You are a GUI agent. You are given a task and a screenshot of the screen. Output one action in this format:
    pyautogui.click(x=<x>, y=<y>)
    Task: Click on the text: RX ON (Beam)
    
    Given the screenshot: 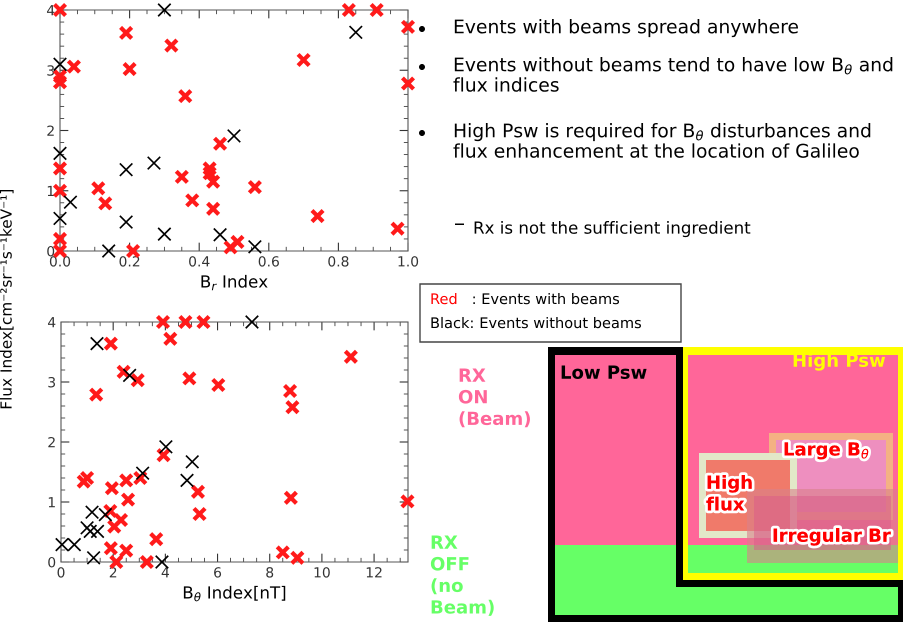 What is the action you would take?
    pyautogui.click(x=494, y=398)
    